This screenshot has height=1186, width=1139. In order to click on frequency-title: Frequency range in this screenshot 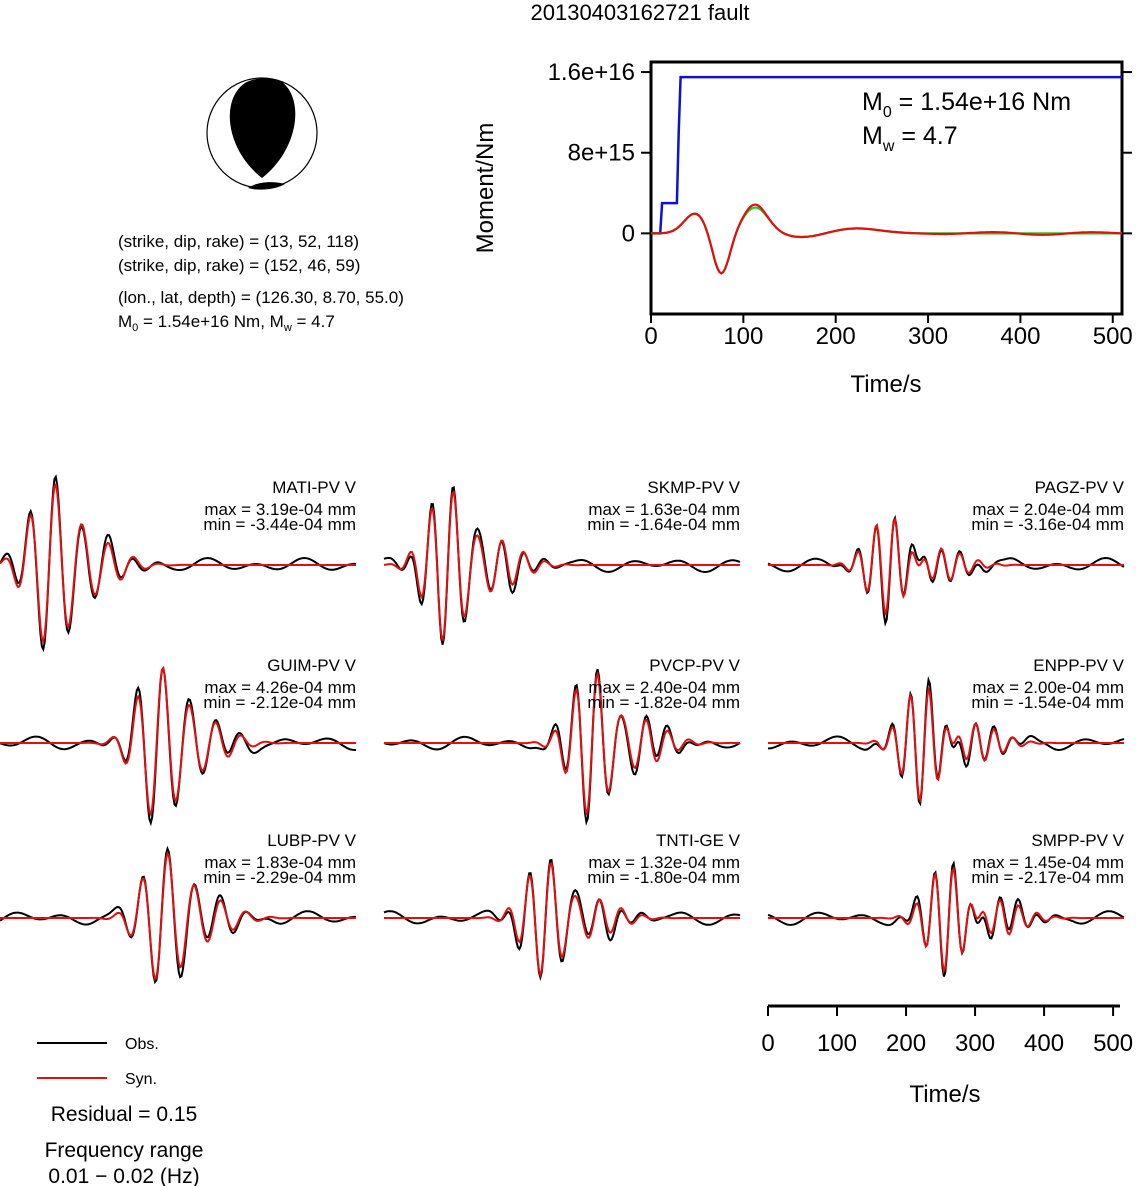, I will do `click(124, 1150)`.